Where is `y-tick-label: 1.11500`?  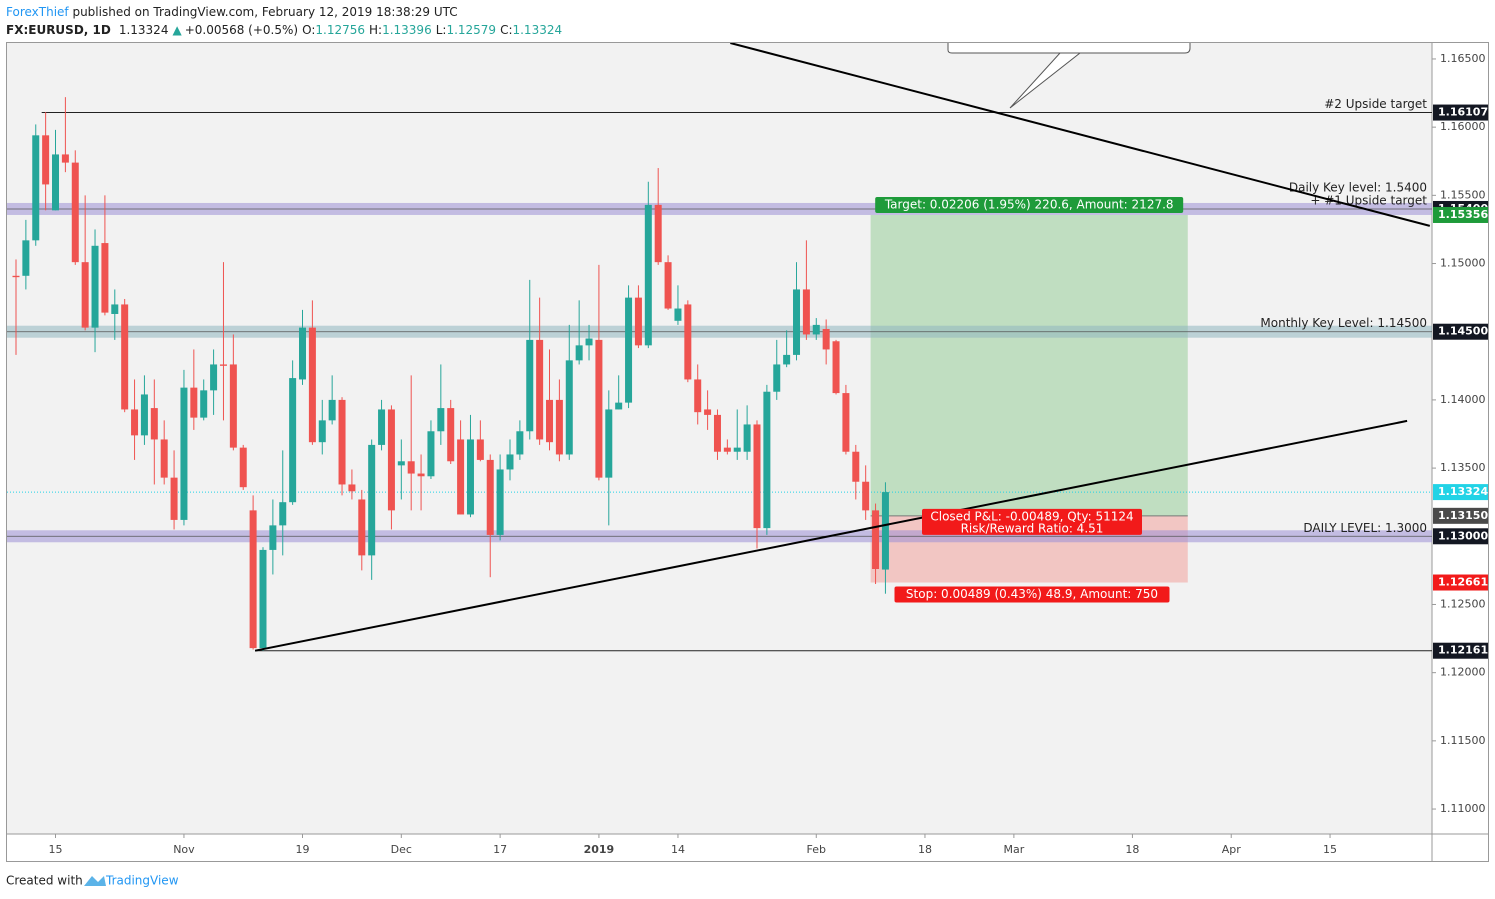 y-tick-label: 1.11500 is located at coordinates (1463, 740).